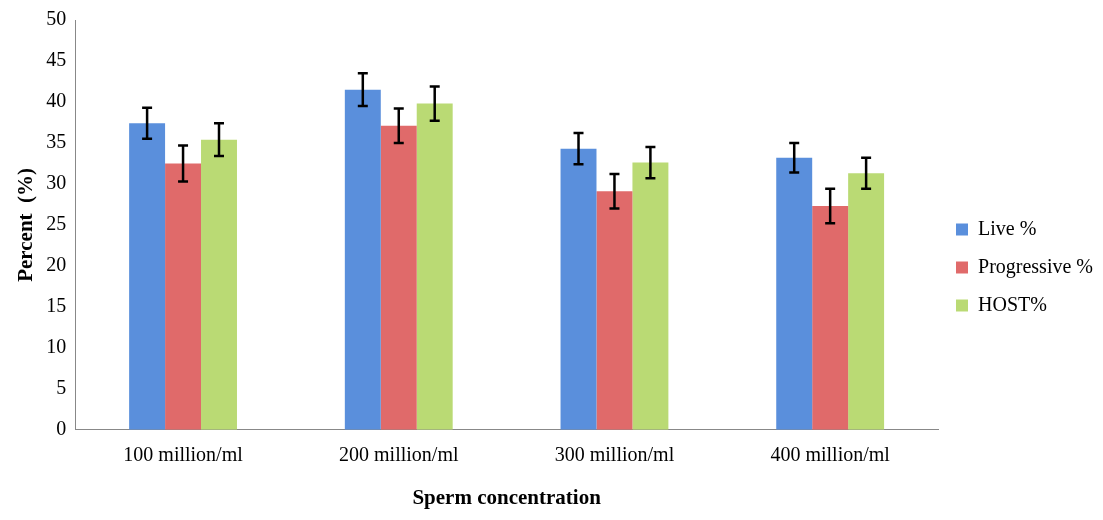  What do you see at coordinates (56, 59) in the screenshot?
I see `y-tick-label: 45` at bounding box center [56, 59].